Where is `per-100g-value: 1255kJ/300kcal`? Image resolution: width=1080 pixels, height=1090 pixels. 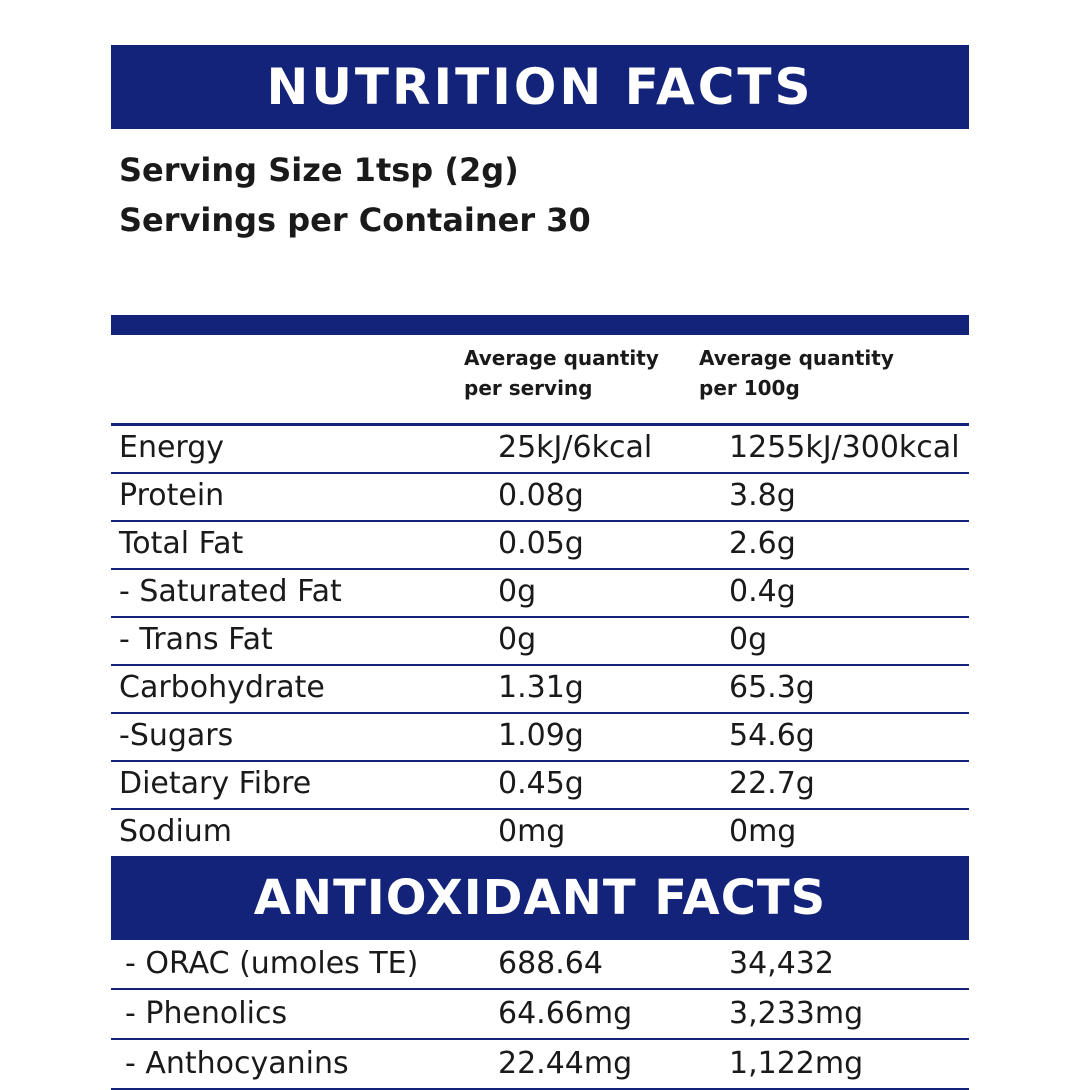 per-100g-value: 1255kJ/300kcal is located at coordinates (844, 447).